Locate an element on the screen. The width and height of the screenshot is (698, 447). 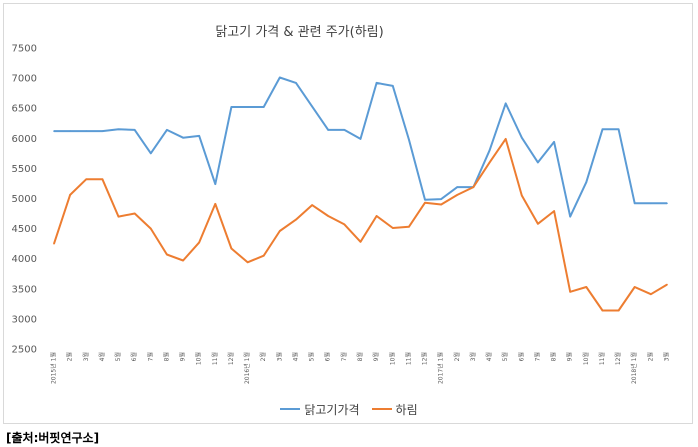
x-tick-label-33: 10월 is located at coordinates (586, 358).